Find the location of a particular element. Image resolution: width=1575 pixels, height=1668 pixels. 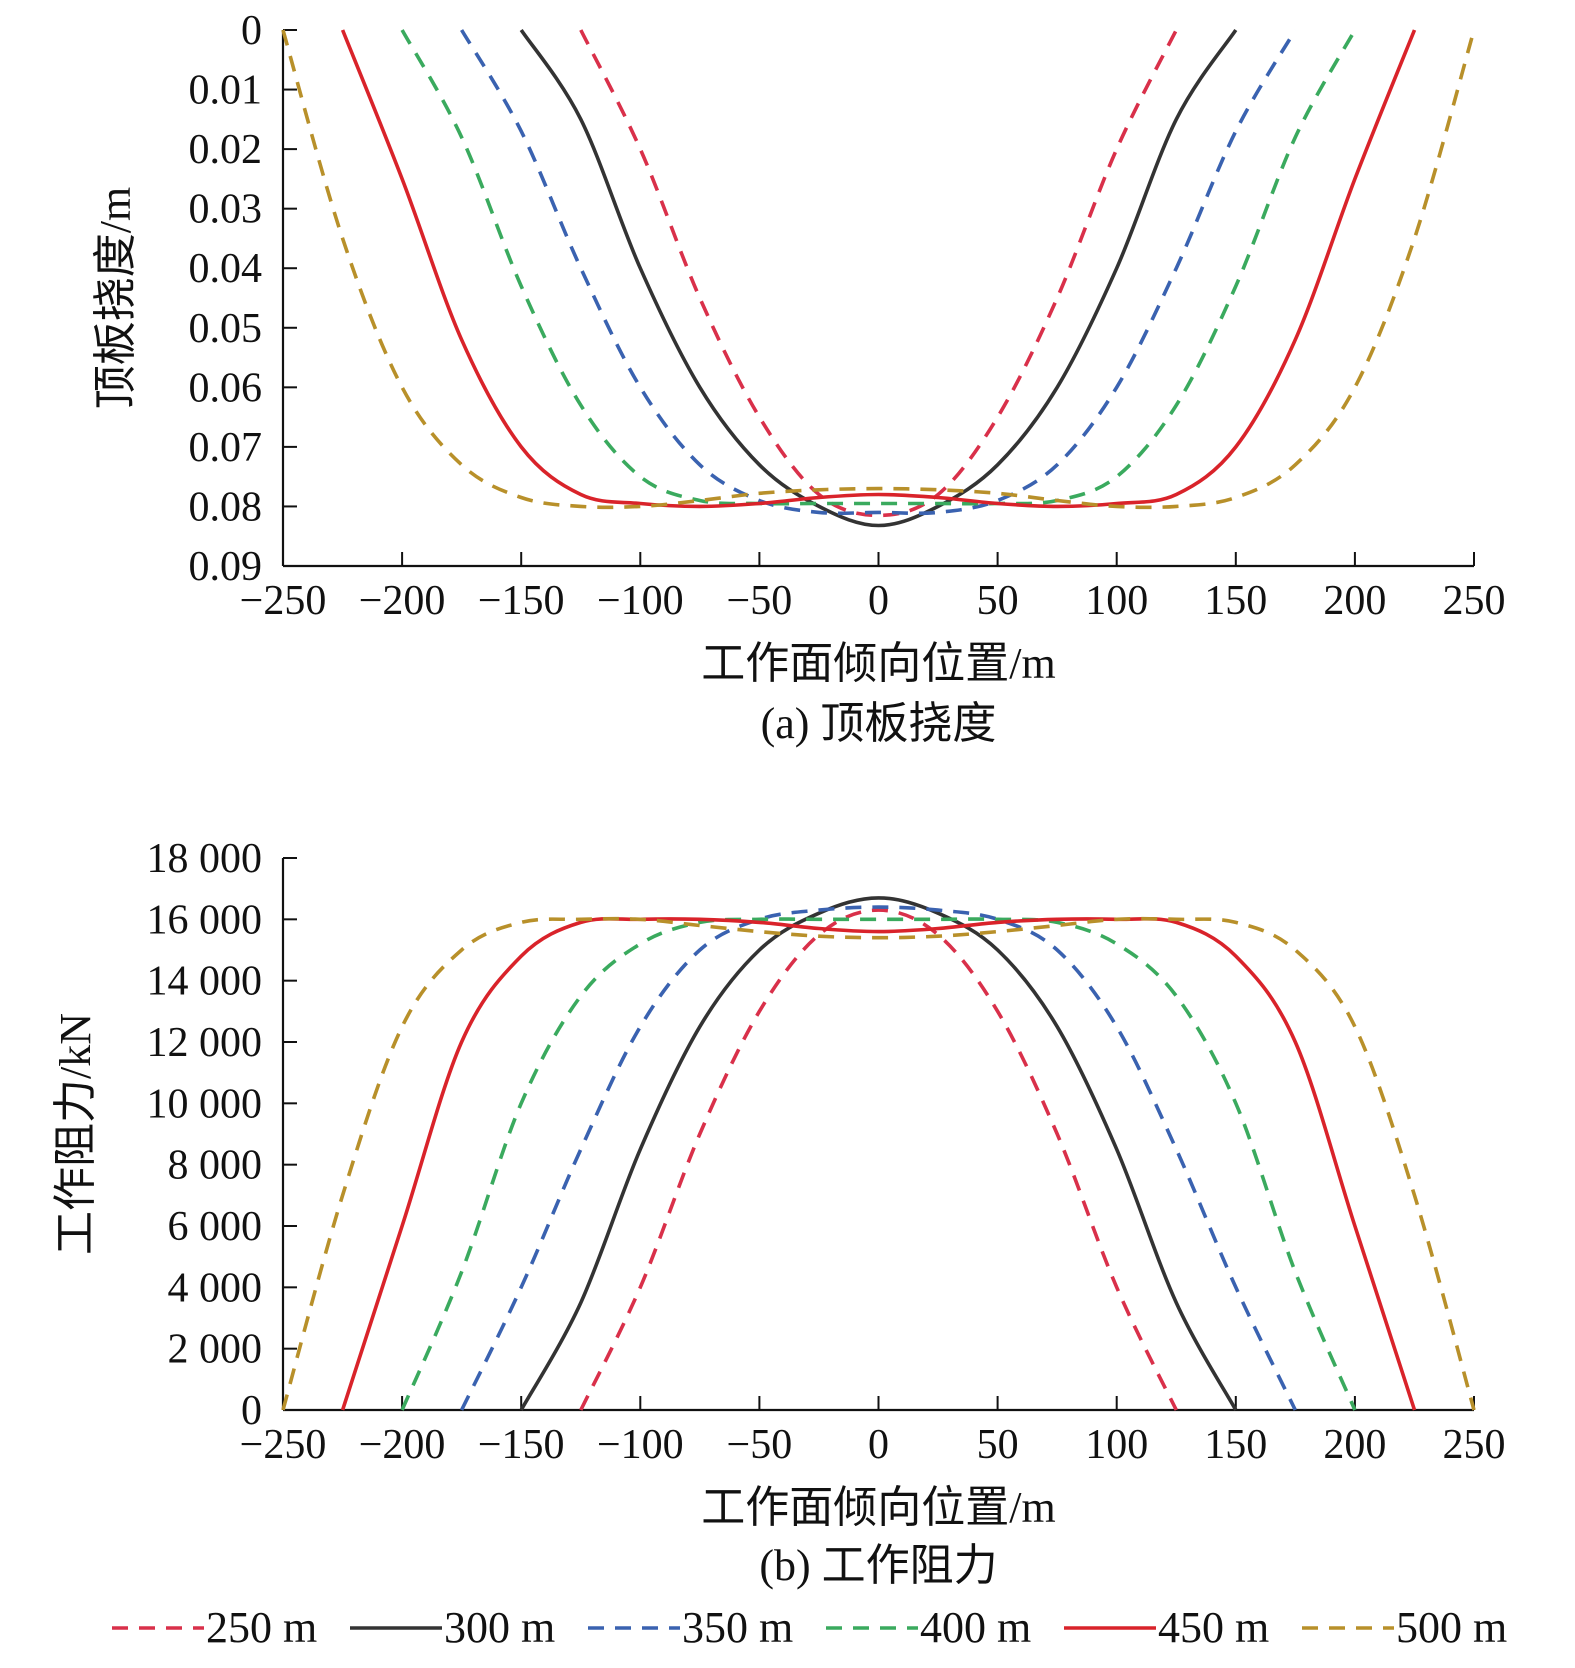

panel-caption: (a) 顶板挠度 is located at coordinates (879, 723).